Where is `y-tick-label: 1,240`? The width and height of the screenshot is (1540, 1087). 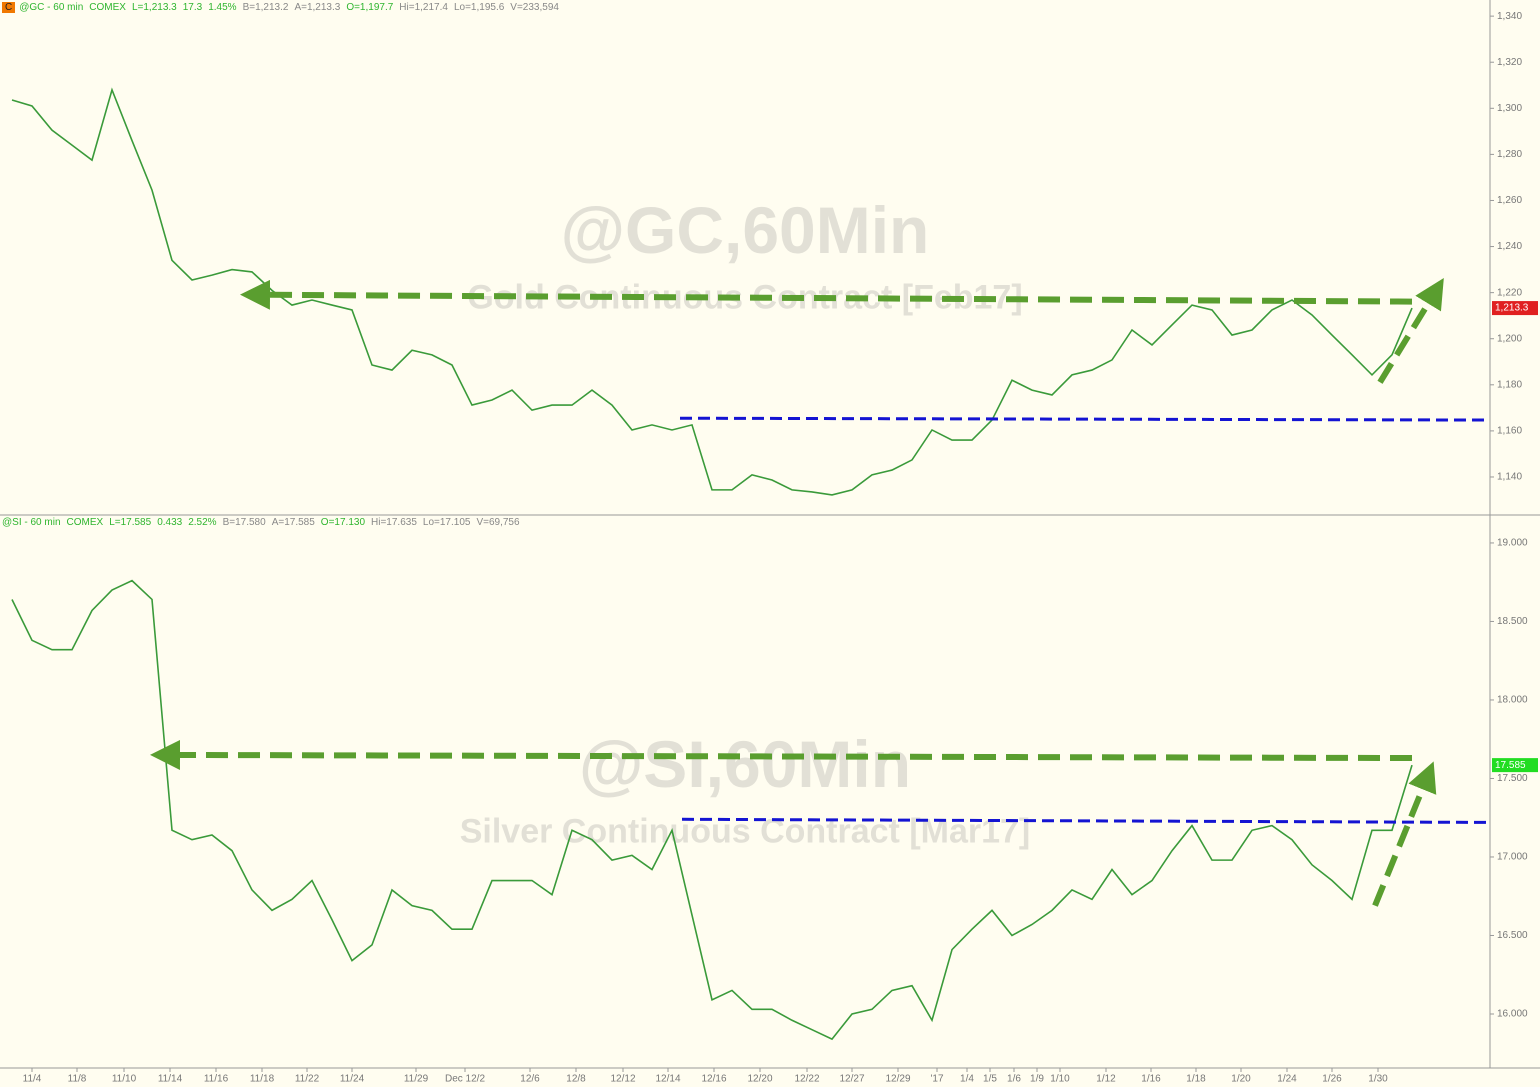 y-tick-label: 1,240 is located at coordinates (1509, 246).